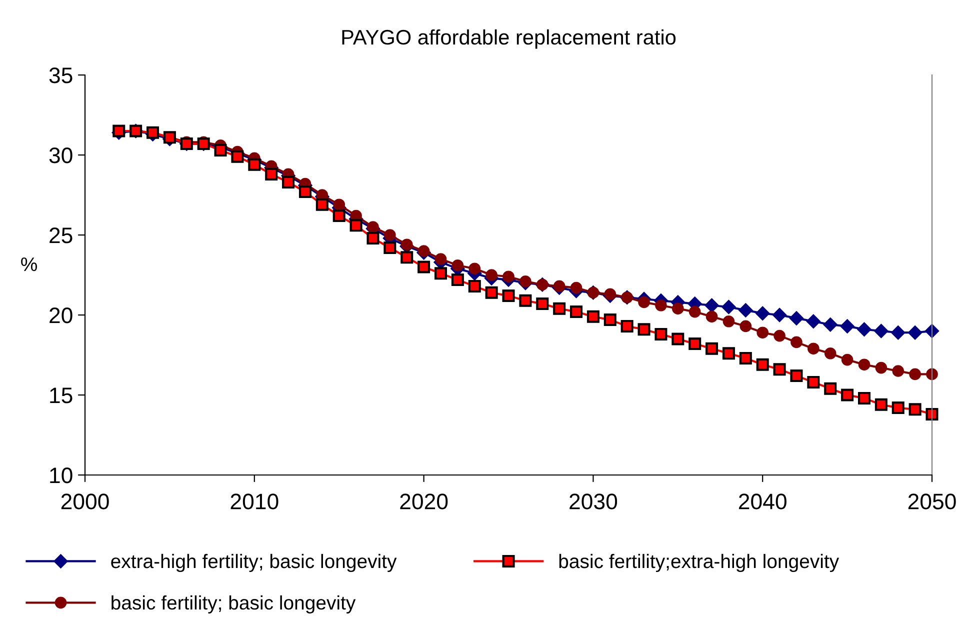  I want to click on x-tick-label: 2040, so click(762, 502).